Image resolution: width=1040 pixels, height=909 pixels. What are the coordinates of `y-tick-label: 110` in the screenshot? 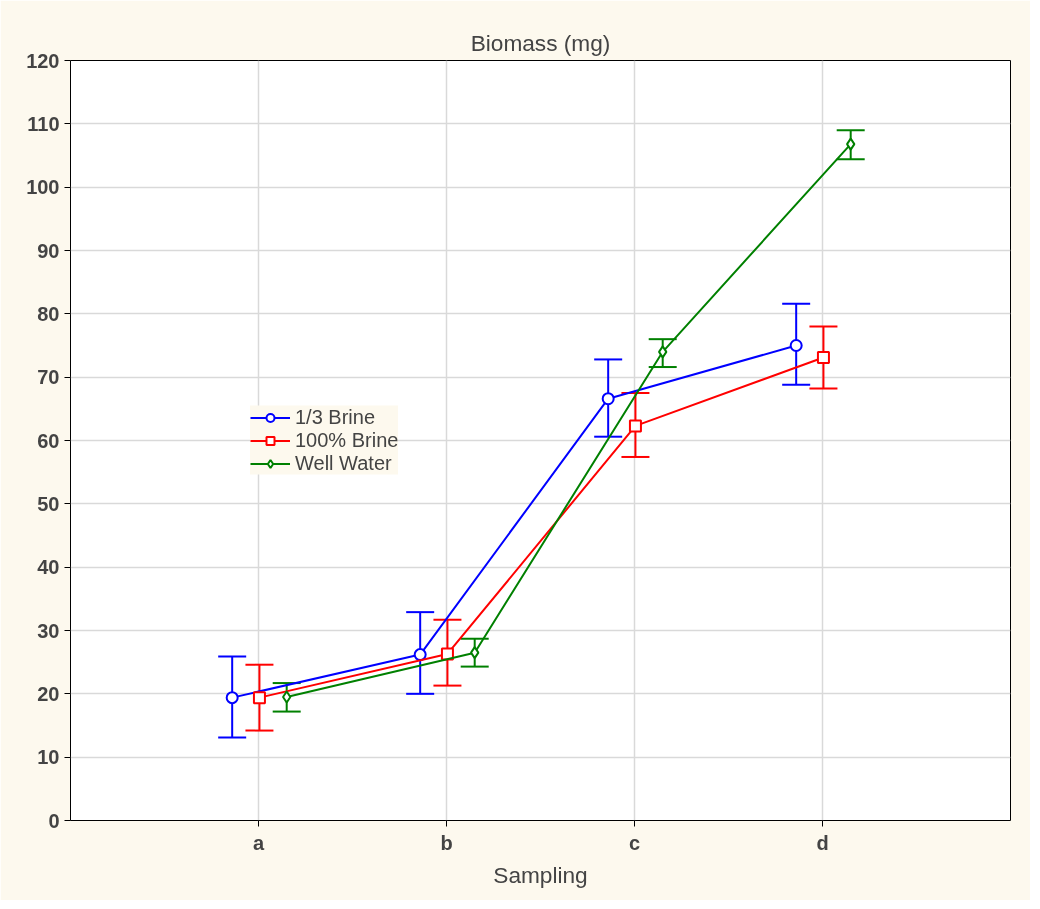 It's located at (43, 123).